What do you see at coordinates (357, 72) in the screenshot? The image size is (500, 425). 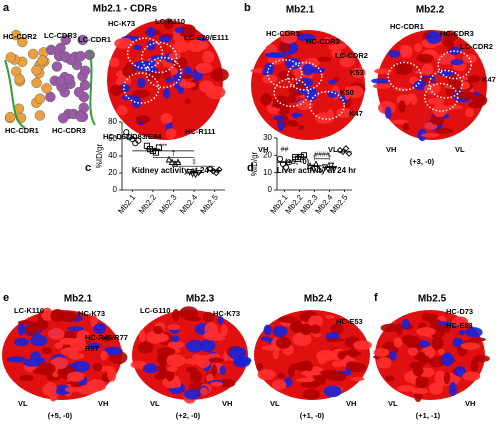 I see `label: K53` at bounding box center [357, 72].